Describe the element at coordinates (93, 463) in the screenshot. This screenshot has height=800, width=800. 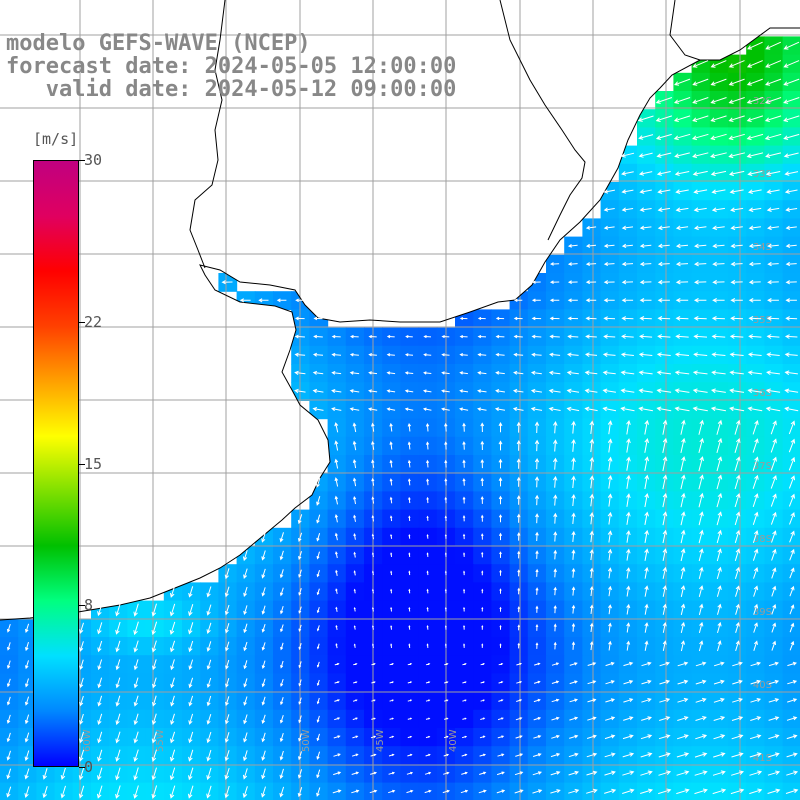
I see `colorbar-tick-label: 15` at that location.